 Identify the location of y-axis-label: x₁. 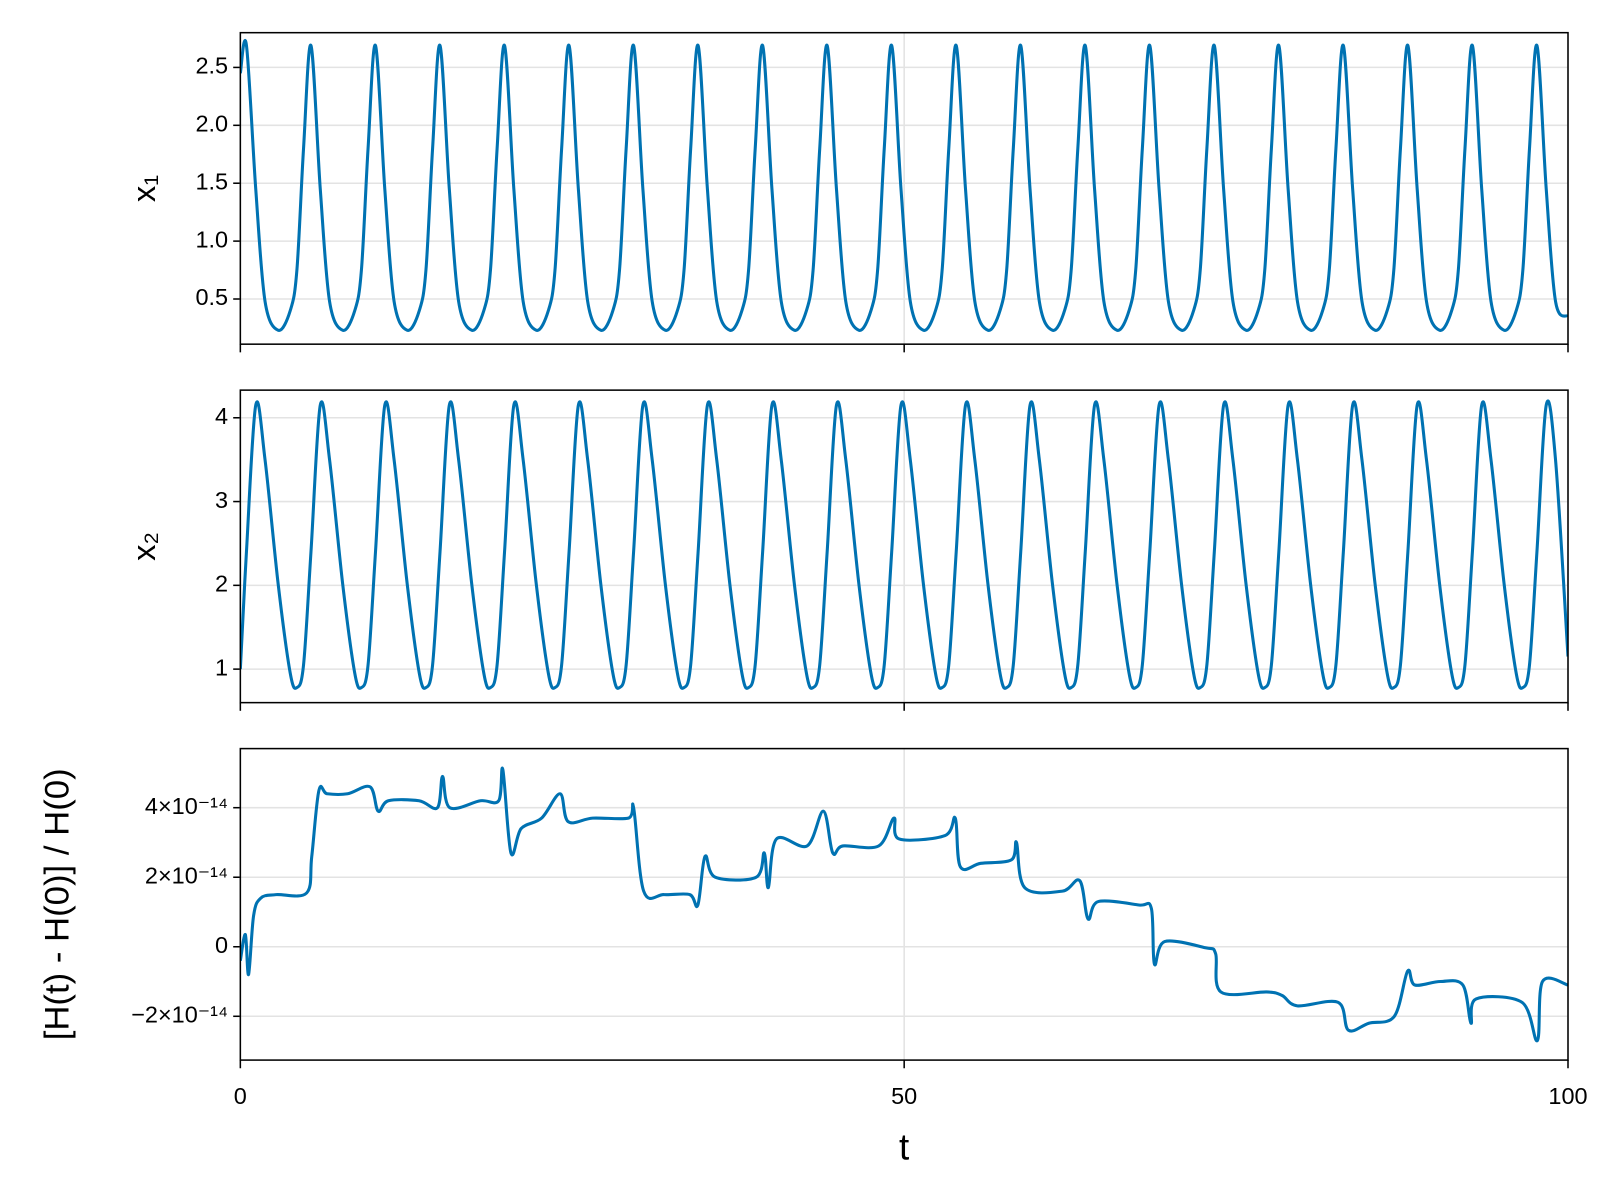
(143, 188).